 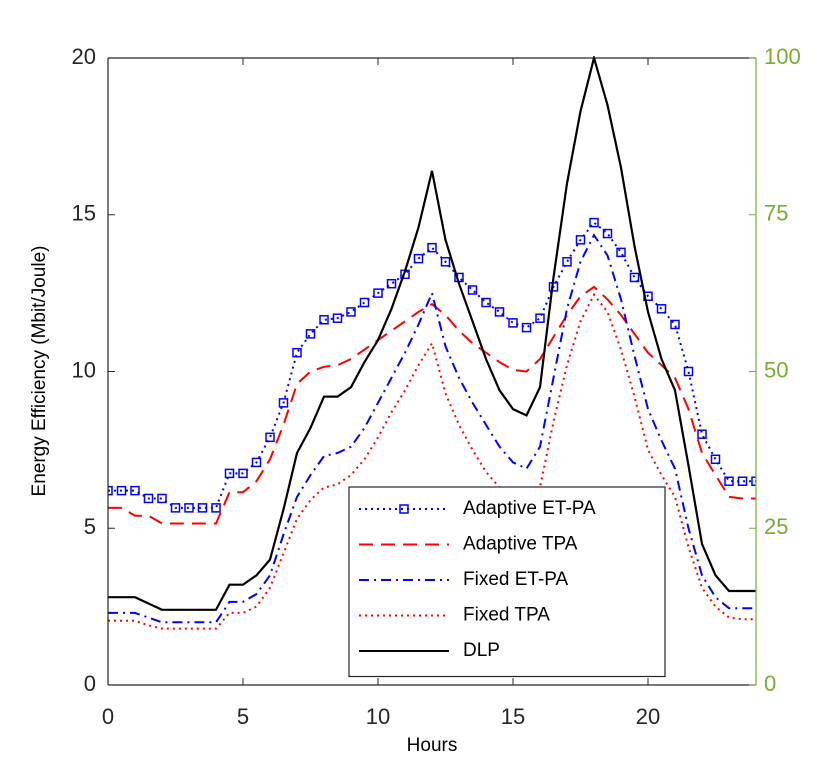 I want to click on x-tick-label: 0, so click(x=108, y=716).